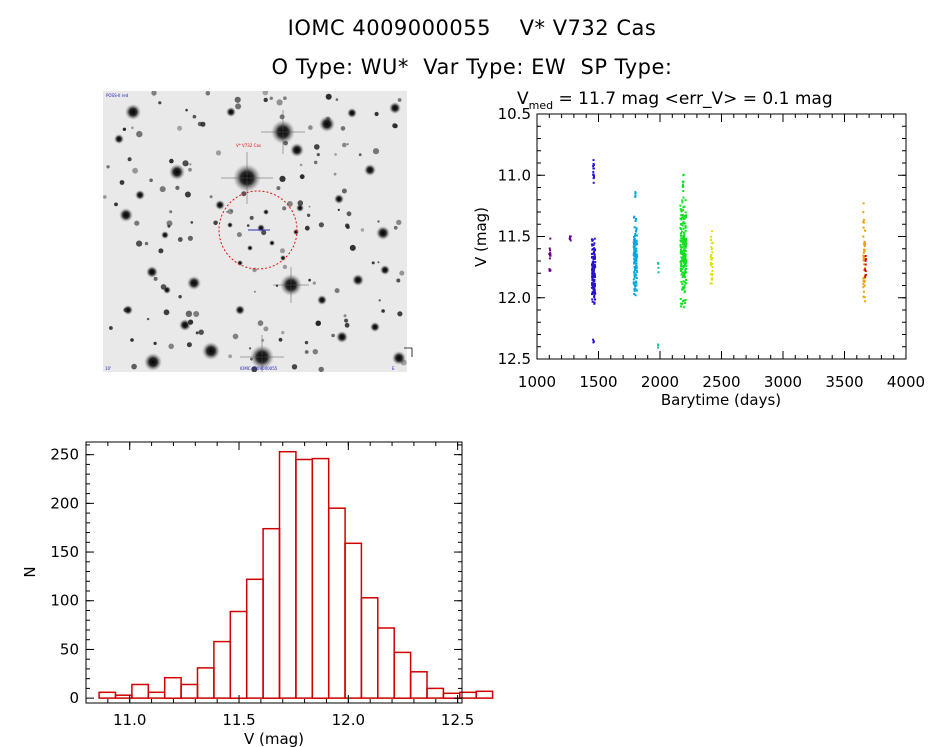 This screenshot has width=944, height=747. Describe the element at coordinates (721, 382) in the screenshot. I see `light-curve-xtick-label: 2500` at that location.